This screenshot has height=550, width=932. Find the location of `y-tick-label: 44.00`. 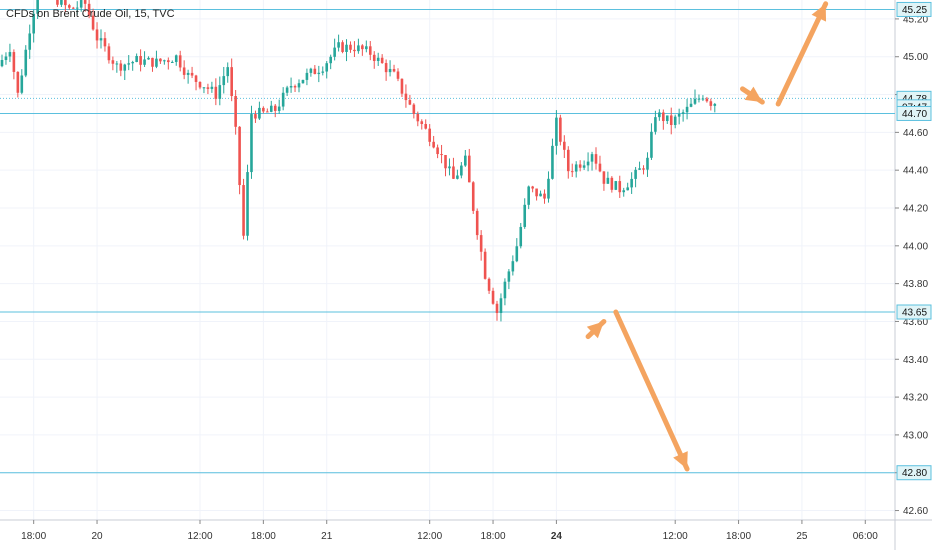

y-tick-label: 44.00 is located at coordinates (915, 246).